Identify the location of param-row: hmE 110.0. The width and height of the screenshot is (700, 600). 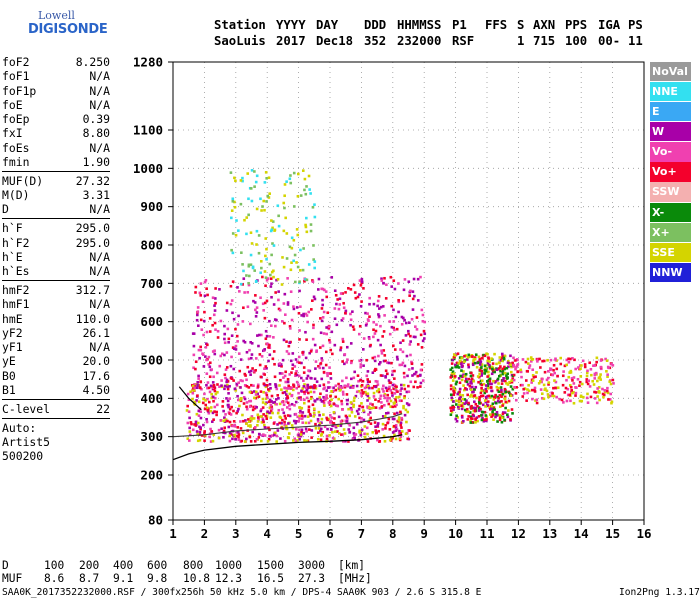
(56, 319).